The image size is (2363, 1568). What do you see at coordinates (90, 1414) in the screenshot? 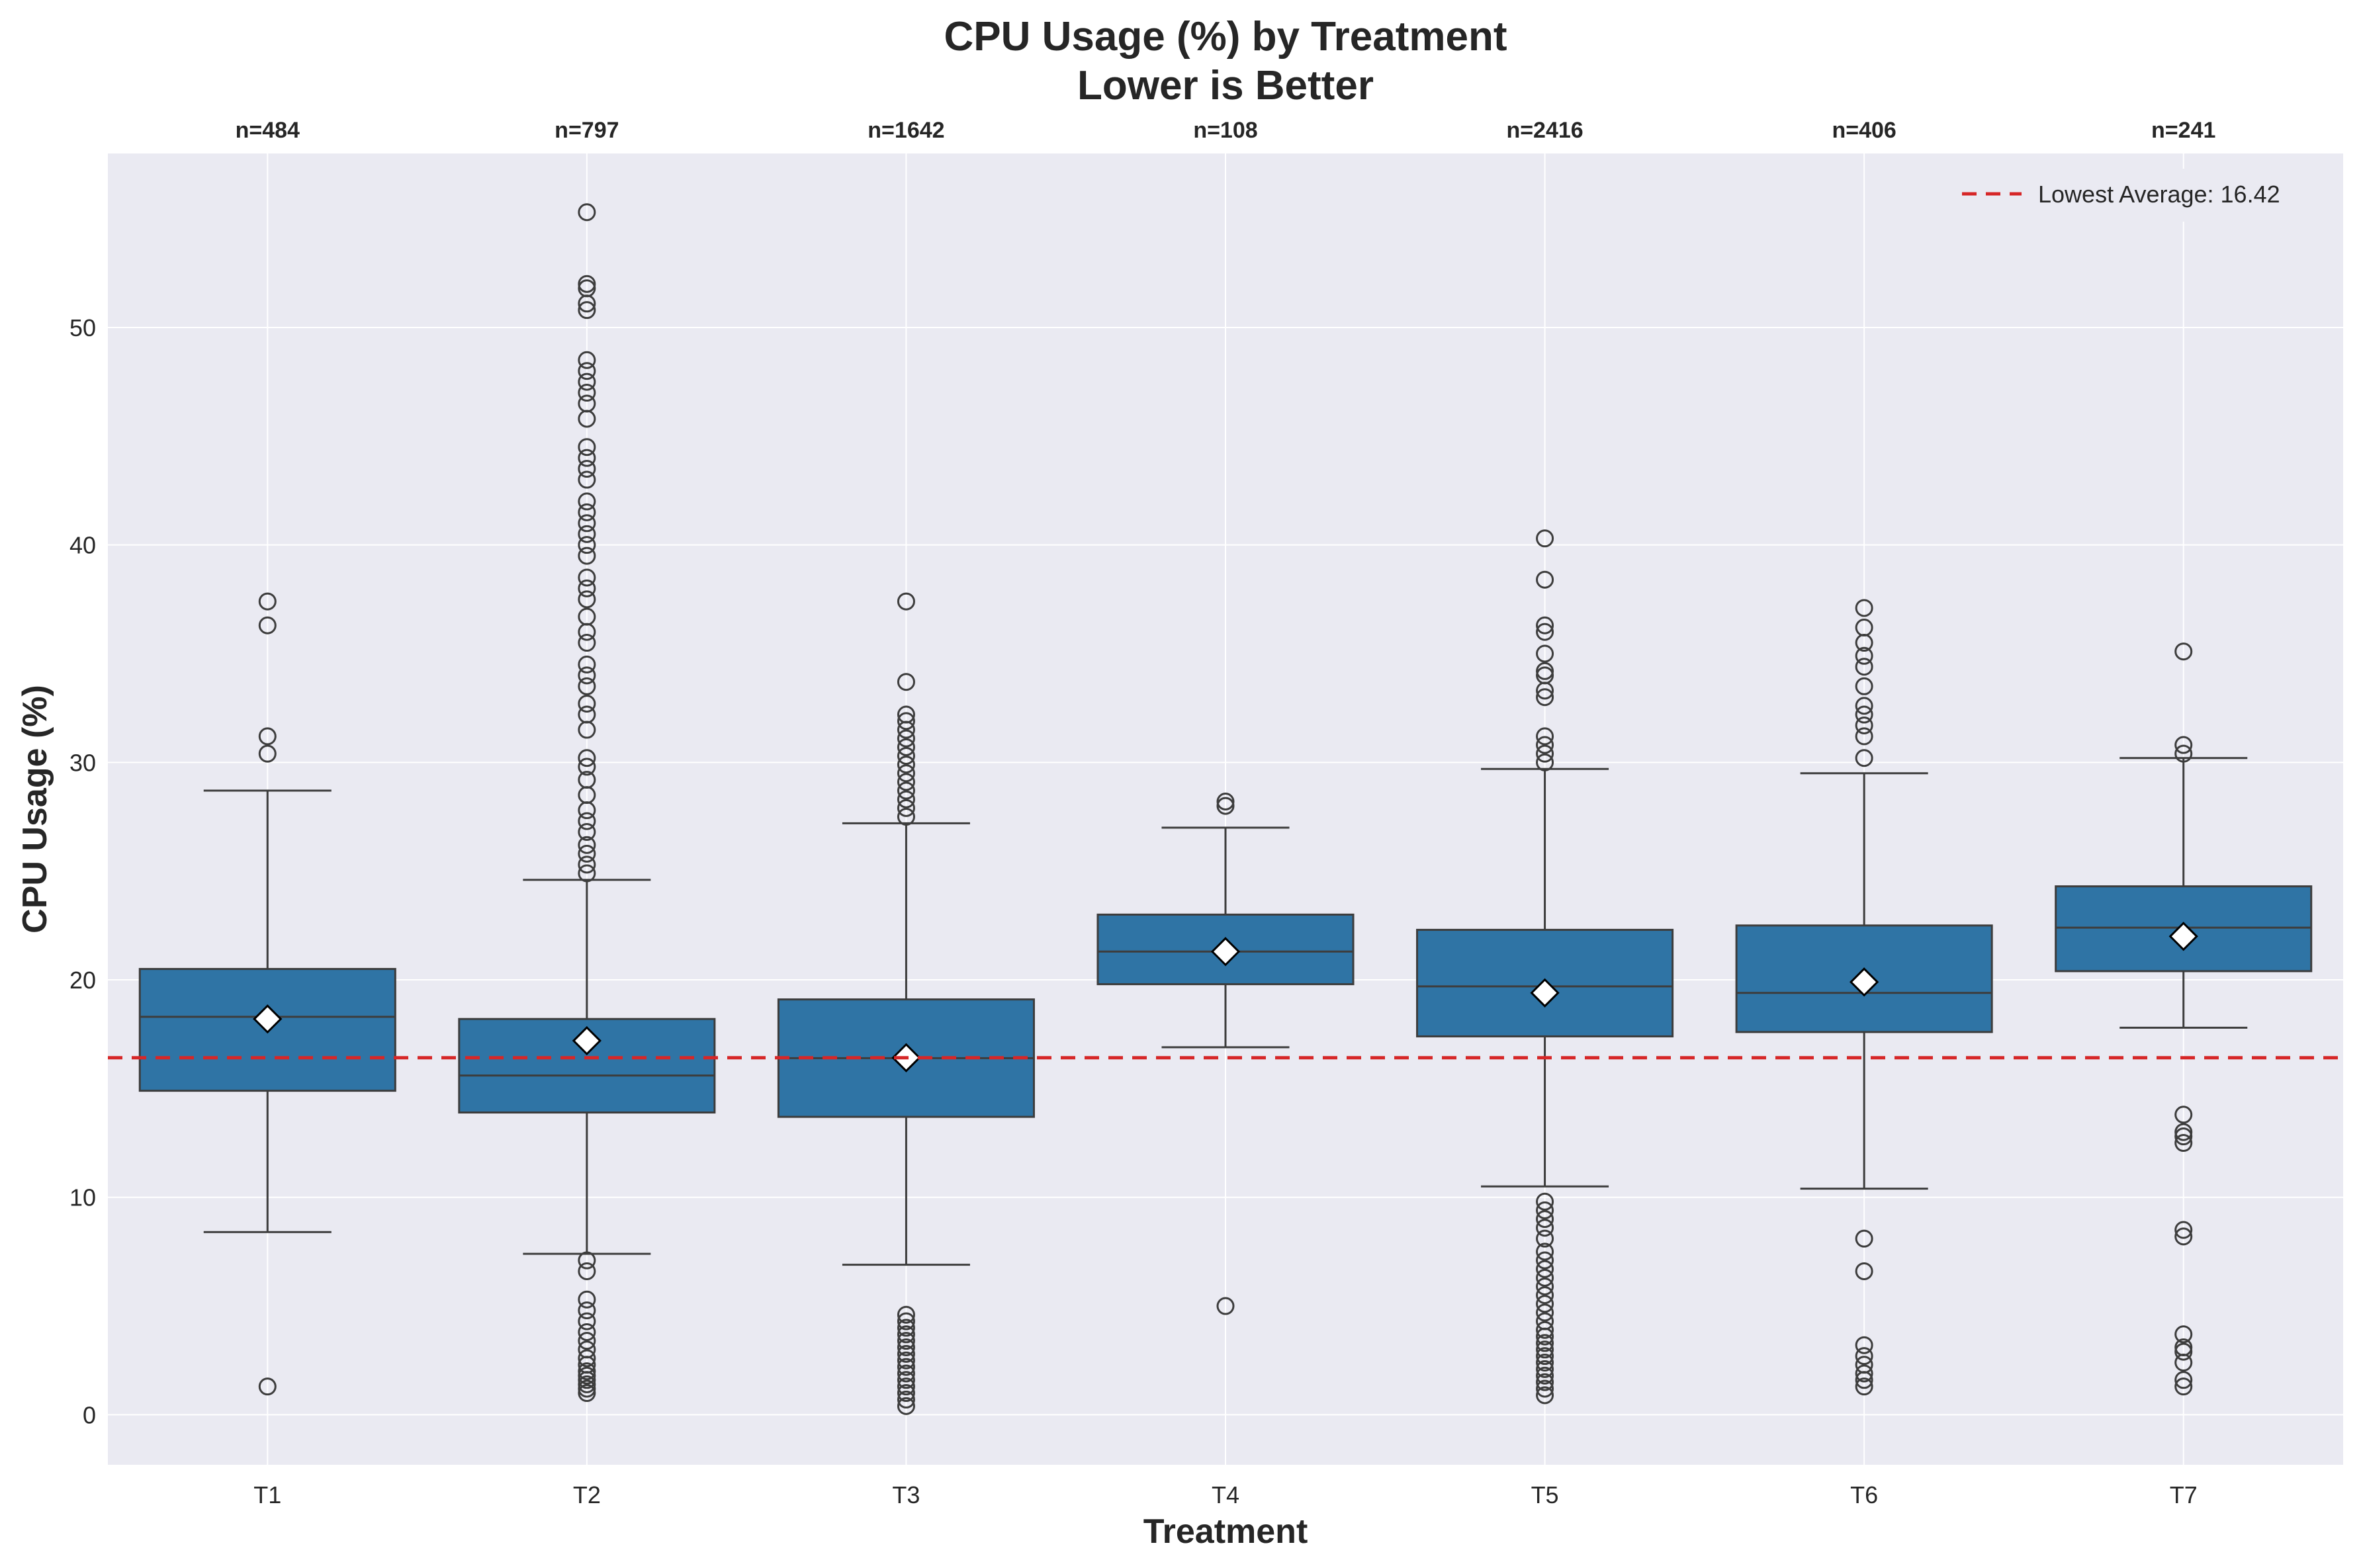
I see `y-tick-label: 0` at bounding box center [90, 1414].